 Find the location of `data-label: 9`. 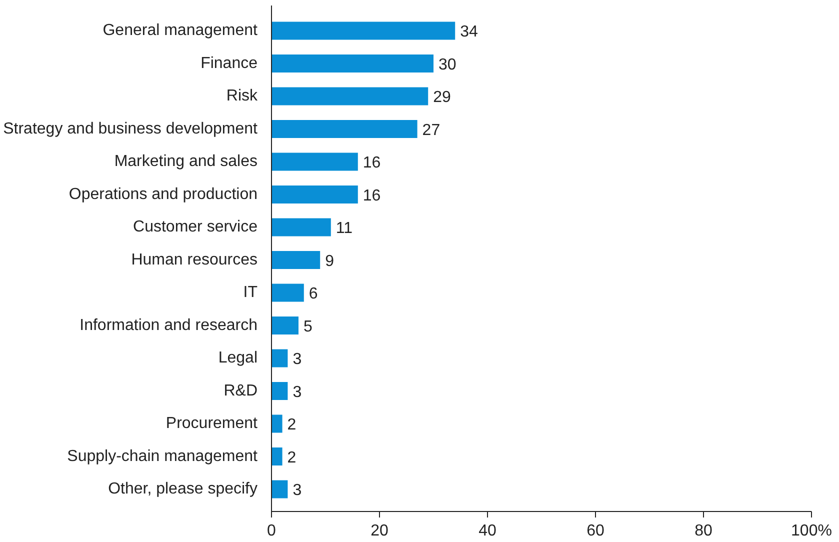

data-label: 9 is located at coordinates (329, 261).